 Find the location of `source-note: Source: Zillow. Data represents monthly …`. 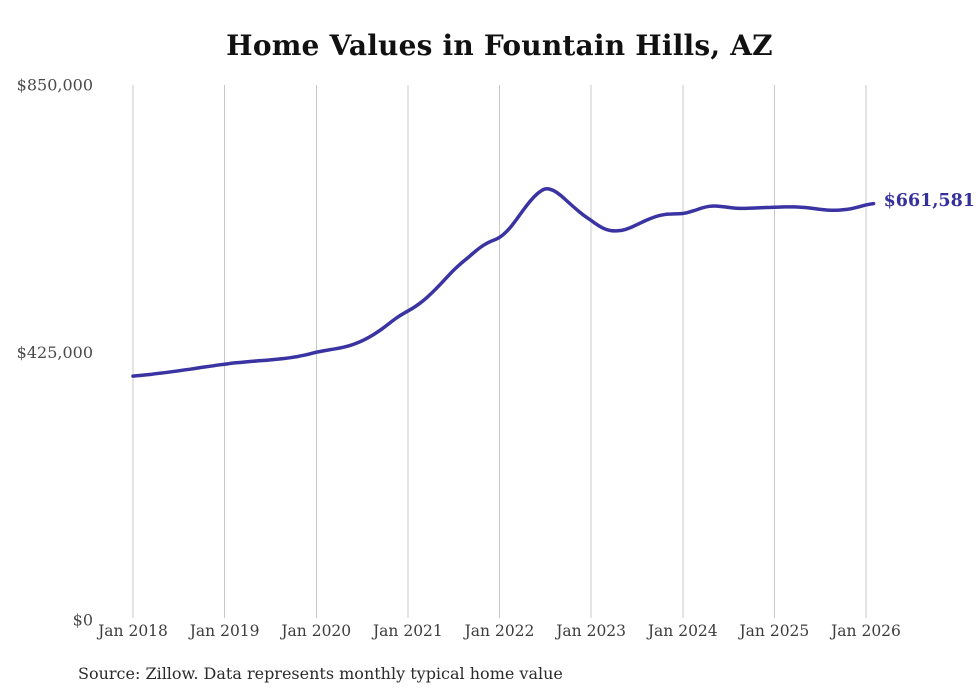

source-note: Source: Zillow. Data represents monthly … is located at coordinates (320, 673).